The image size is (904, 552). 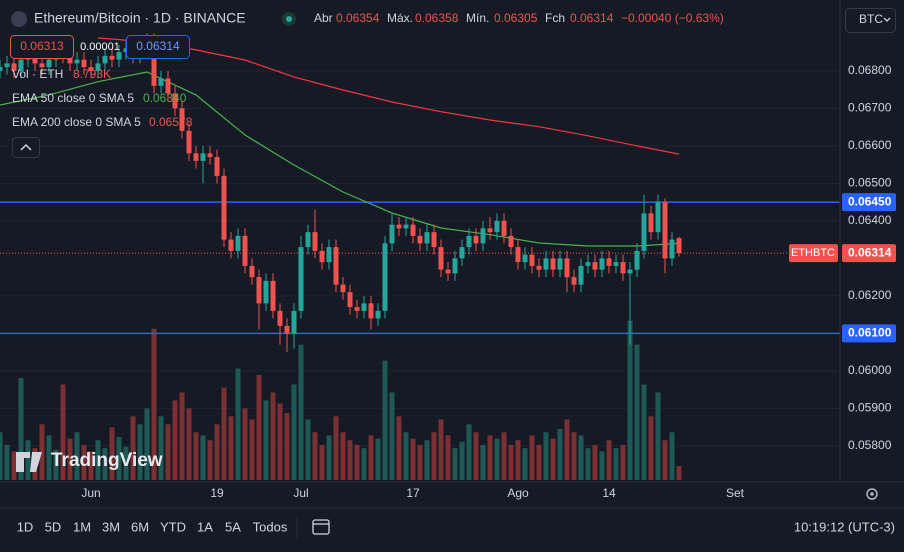 What do you see at coordinates (456, 528) in the screenshot?
I see `toolbar: 10:19:12 (UTC-3) 1D 5D 1M 3M 6M YTD 1A 5A Todos` at bounding box center [456, 528].